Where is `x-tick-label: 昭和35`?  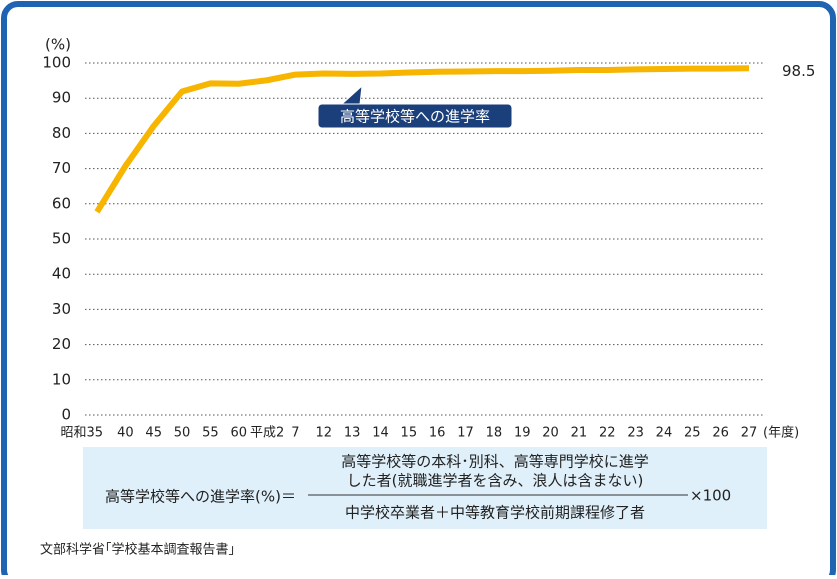 x-tick-label: 昭和35 is located at coordinates (81, 433).